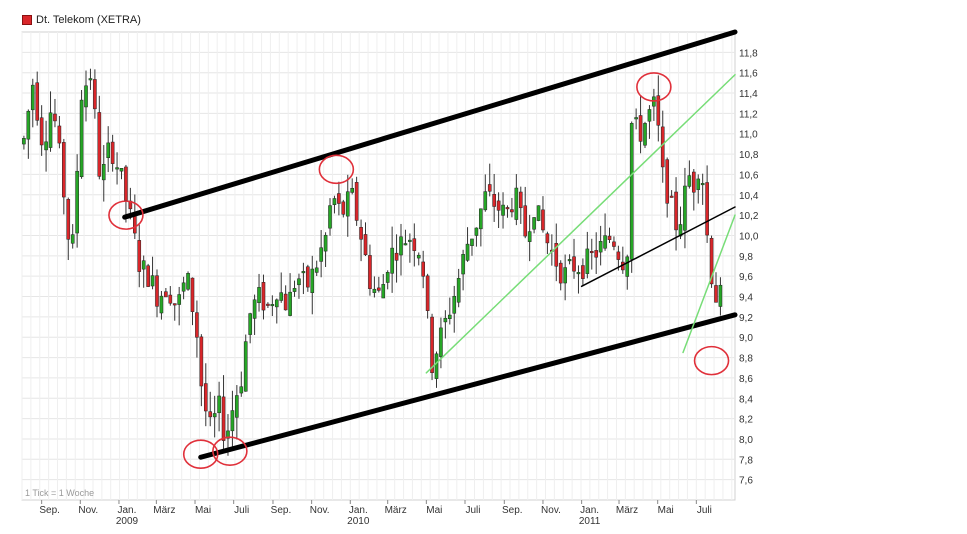  What do you see at coordinates (749, 216) in the screenshot?
I see `y-tick-label: 10,2` at bounding box center [749, 216].